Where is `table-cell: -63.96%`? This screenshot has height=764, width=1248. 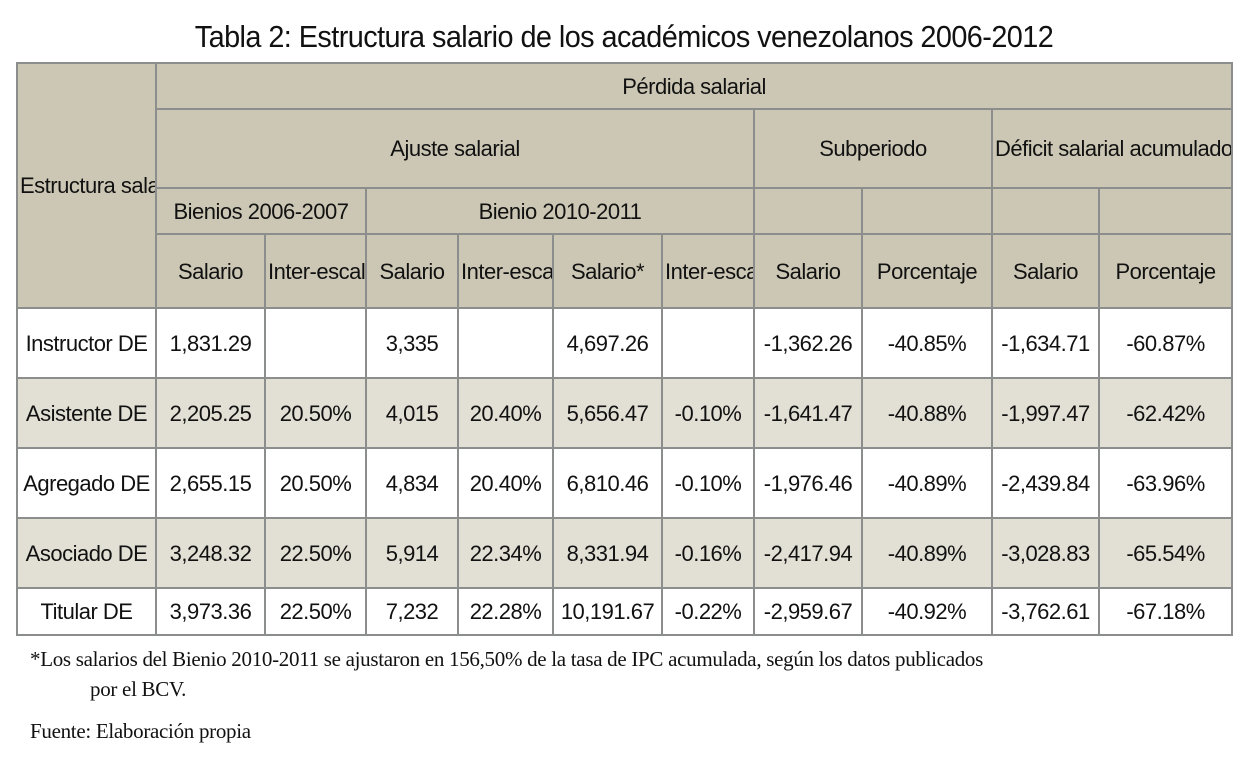
table-cell: -63.96% is located at coordinates (1165, 483).